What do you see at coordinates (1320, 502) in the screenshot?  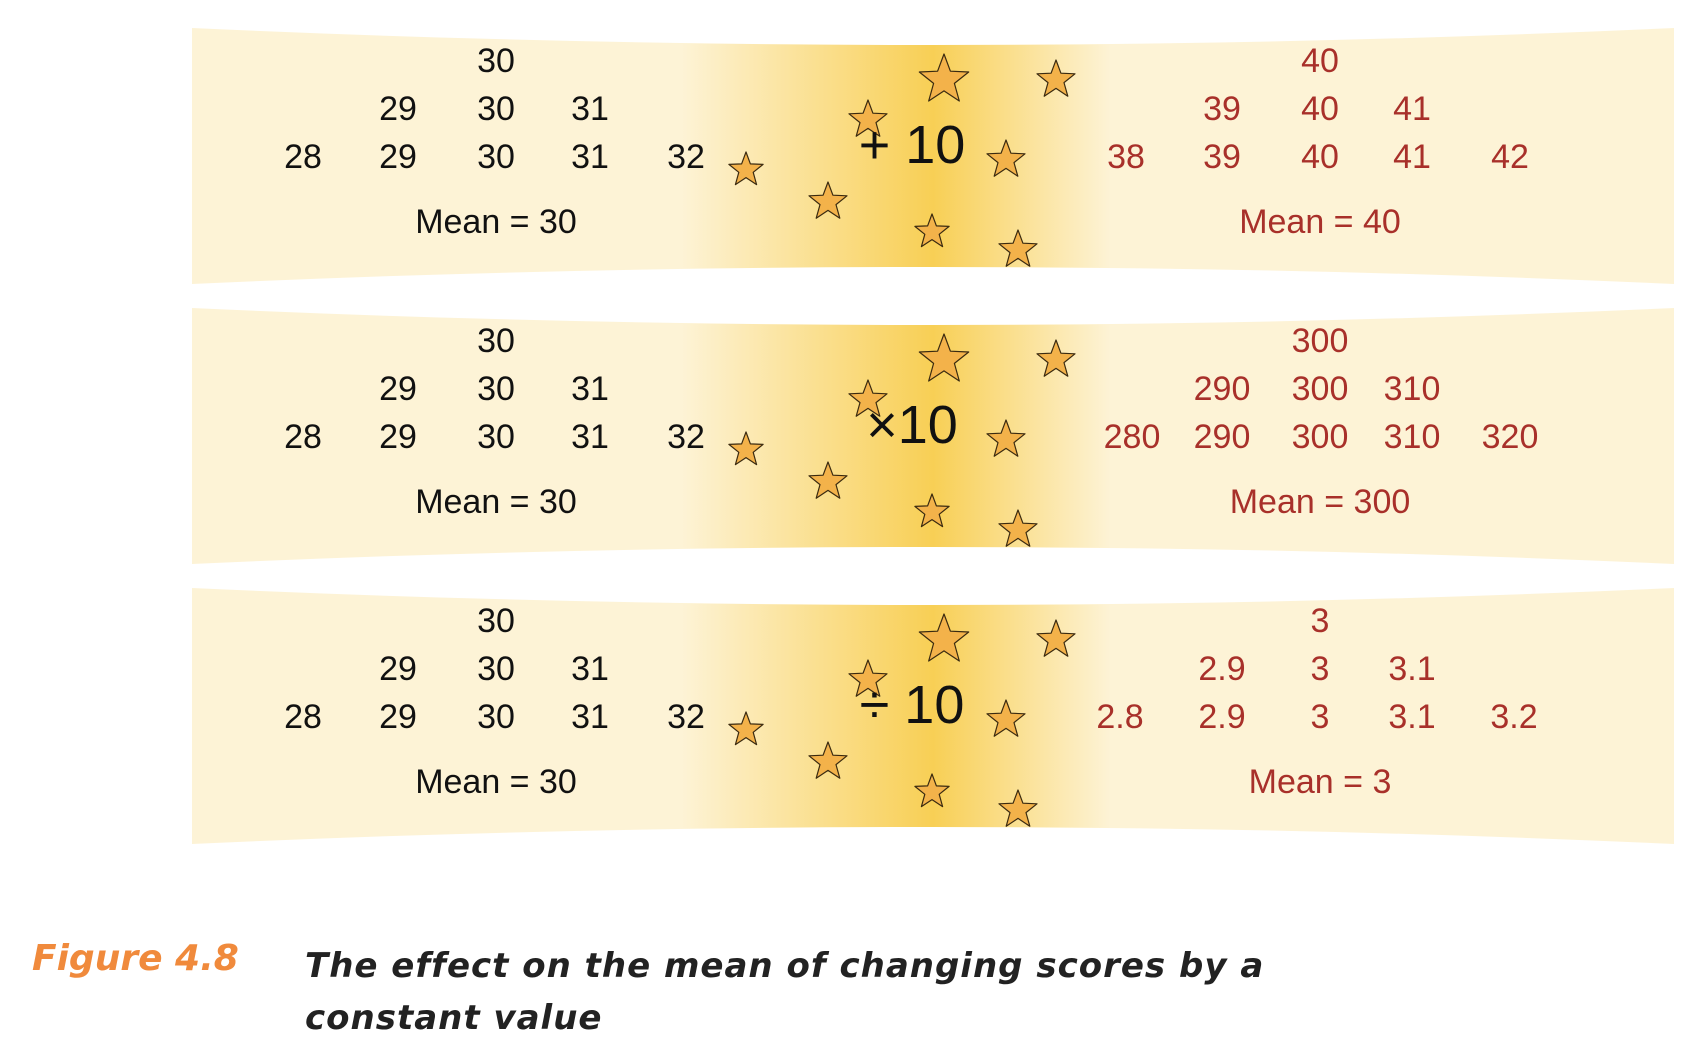 I see `result-mean: Mean = 300` at bounding box center [1320, 502].